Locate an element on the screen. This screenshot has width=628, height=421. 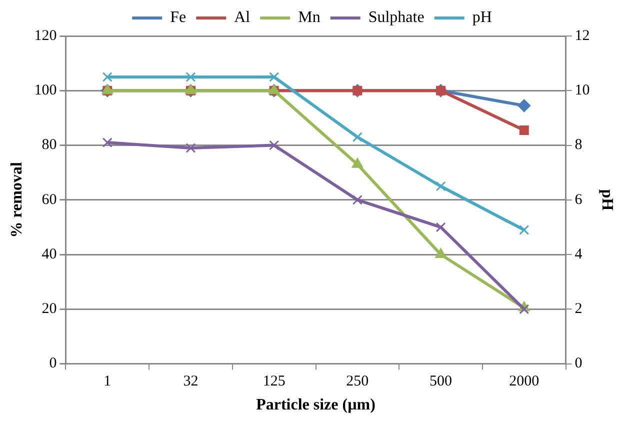
y-tick-label: 80 is located at coordinates (49, 145).